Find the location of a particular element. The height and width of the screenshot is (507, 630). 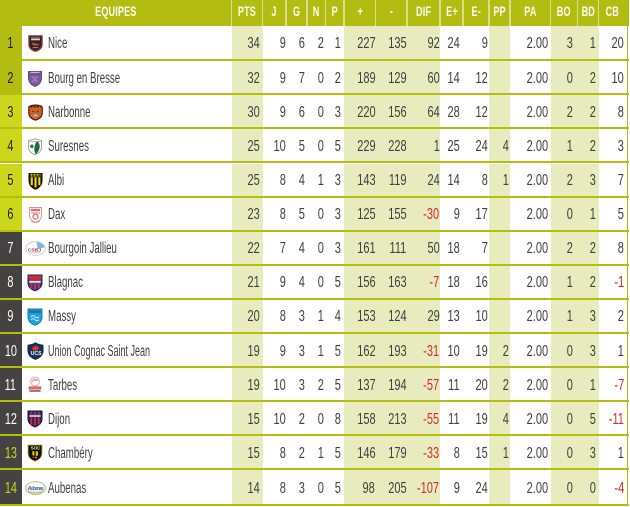

svg-text: UCS is located at coordinates (35, 354).